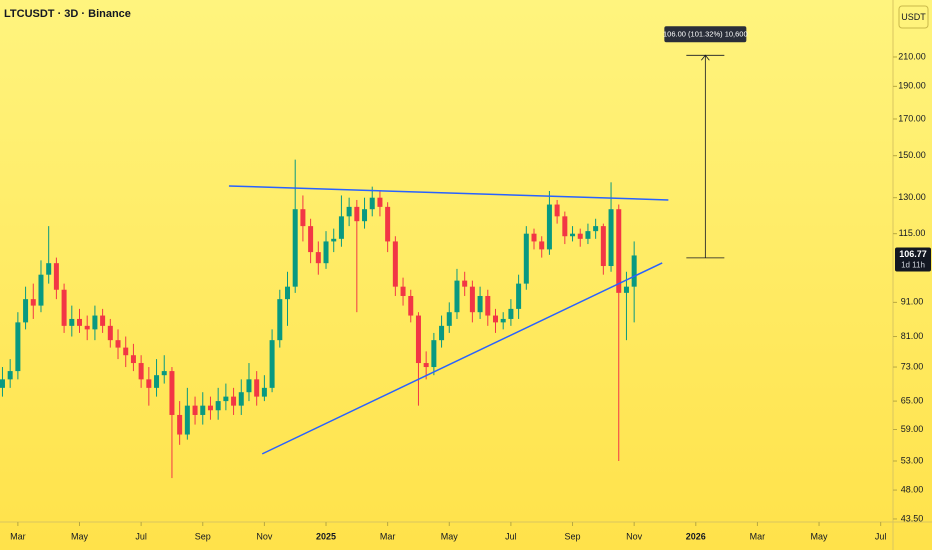 The image size is (932, 550). I want to click on y-tick-label: 91.00, so click(912, 302).